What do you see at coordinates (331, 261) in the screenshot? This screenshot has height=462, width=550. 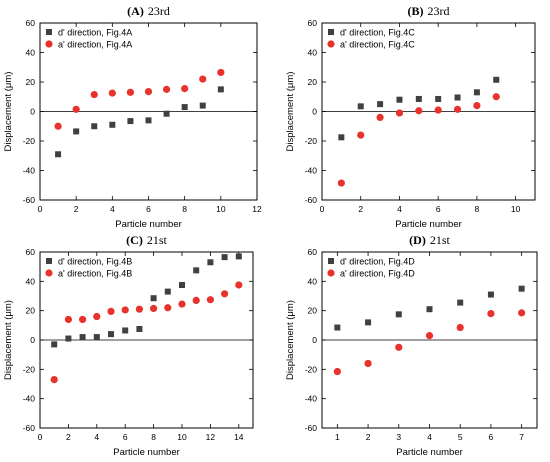 I see `legend-marker-square` at bounding box center [331, 261].